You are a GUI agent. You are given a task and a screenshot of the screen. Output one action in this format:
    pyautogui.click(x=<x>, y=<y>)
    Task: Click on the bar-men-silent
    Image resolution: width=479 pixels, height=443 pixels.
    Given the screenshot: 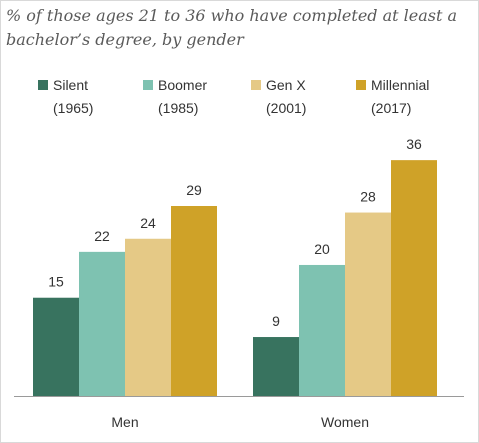 What is the action you would take?
    pyautogui.click(x=56, y=347)
    